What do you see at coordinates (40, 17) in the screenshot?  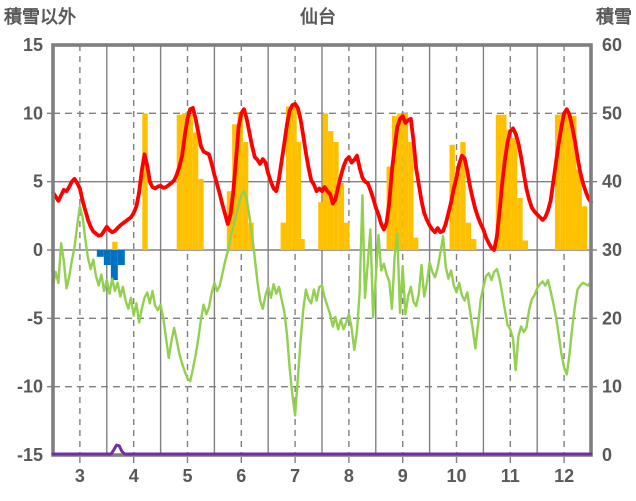 I see `left-axis-title: 積雪以外` at bounding box center [40, 17].